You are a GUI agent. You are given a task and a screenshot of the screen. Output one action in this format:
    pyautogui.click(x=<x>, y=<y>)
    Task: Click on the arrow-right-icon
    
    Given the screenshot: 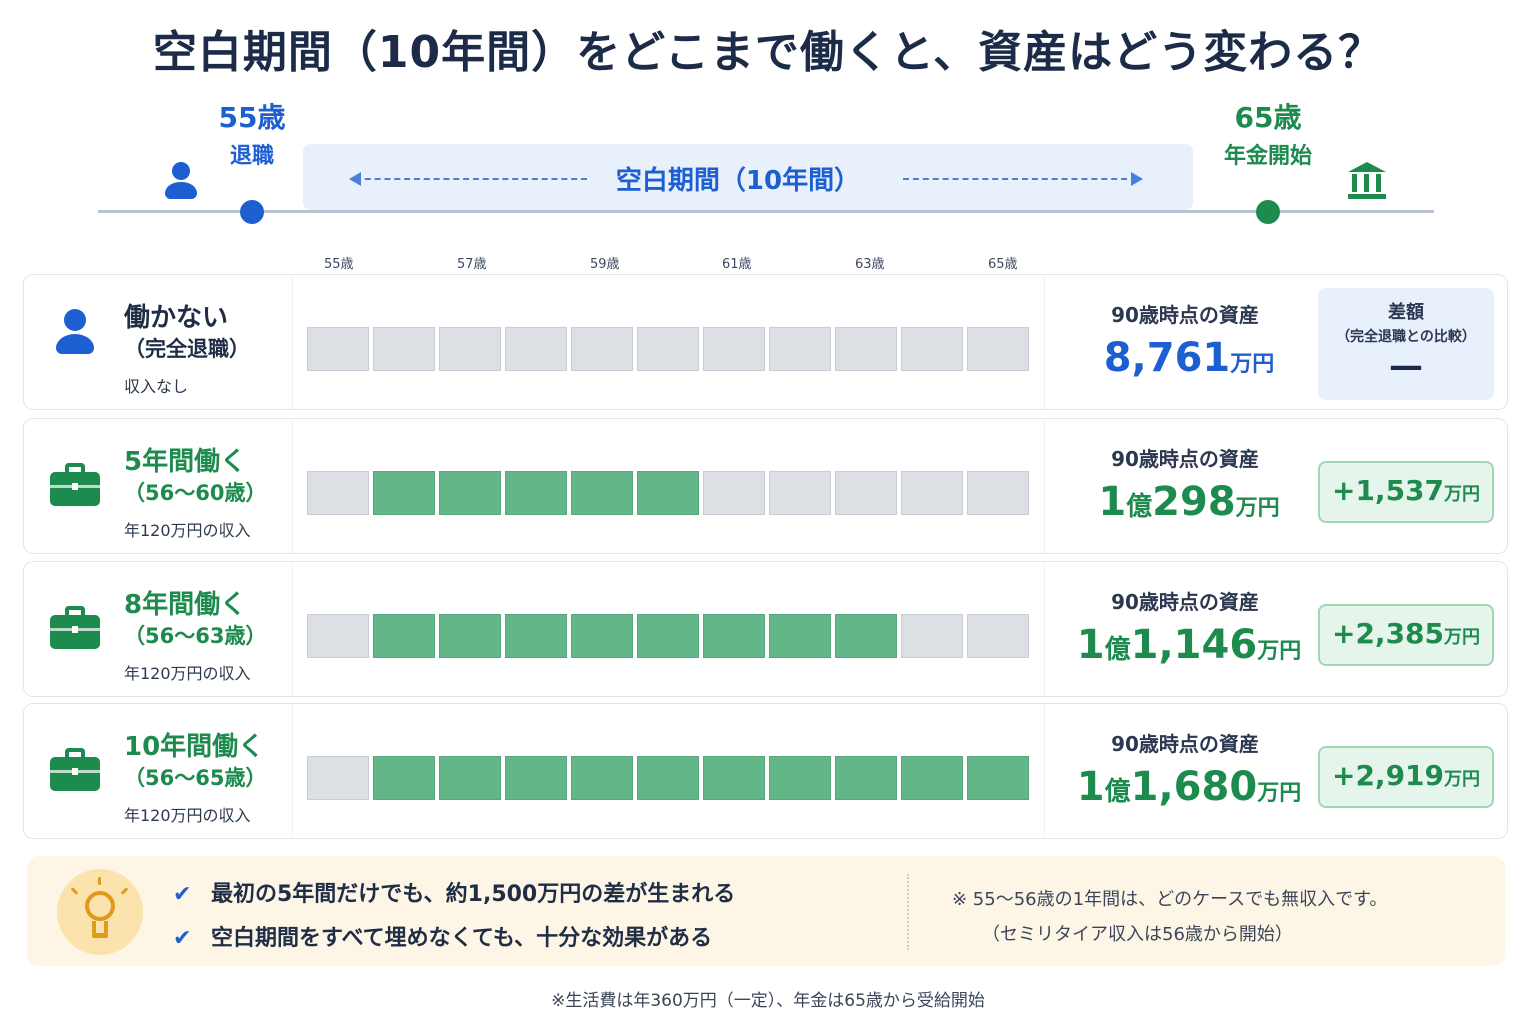 What is the action you would take?
    pyautogui.click(x=1023, y=179)
    